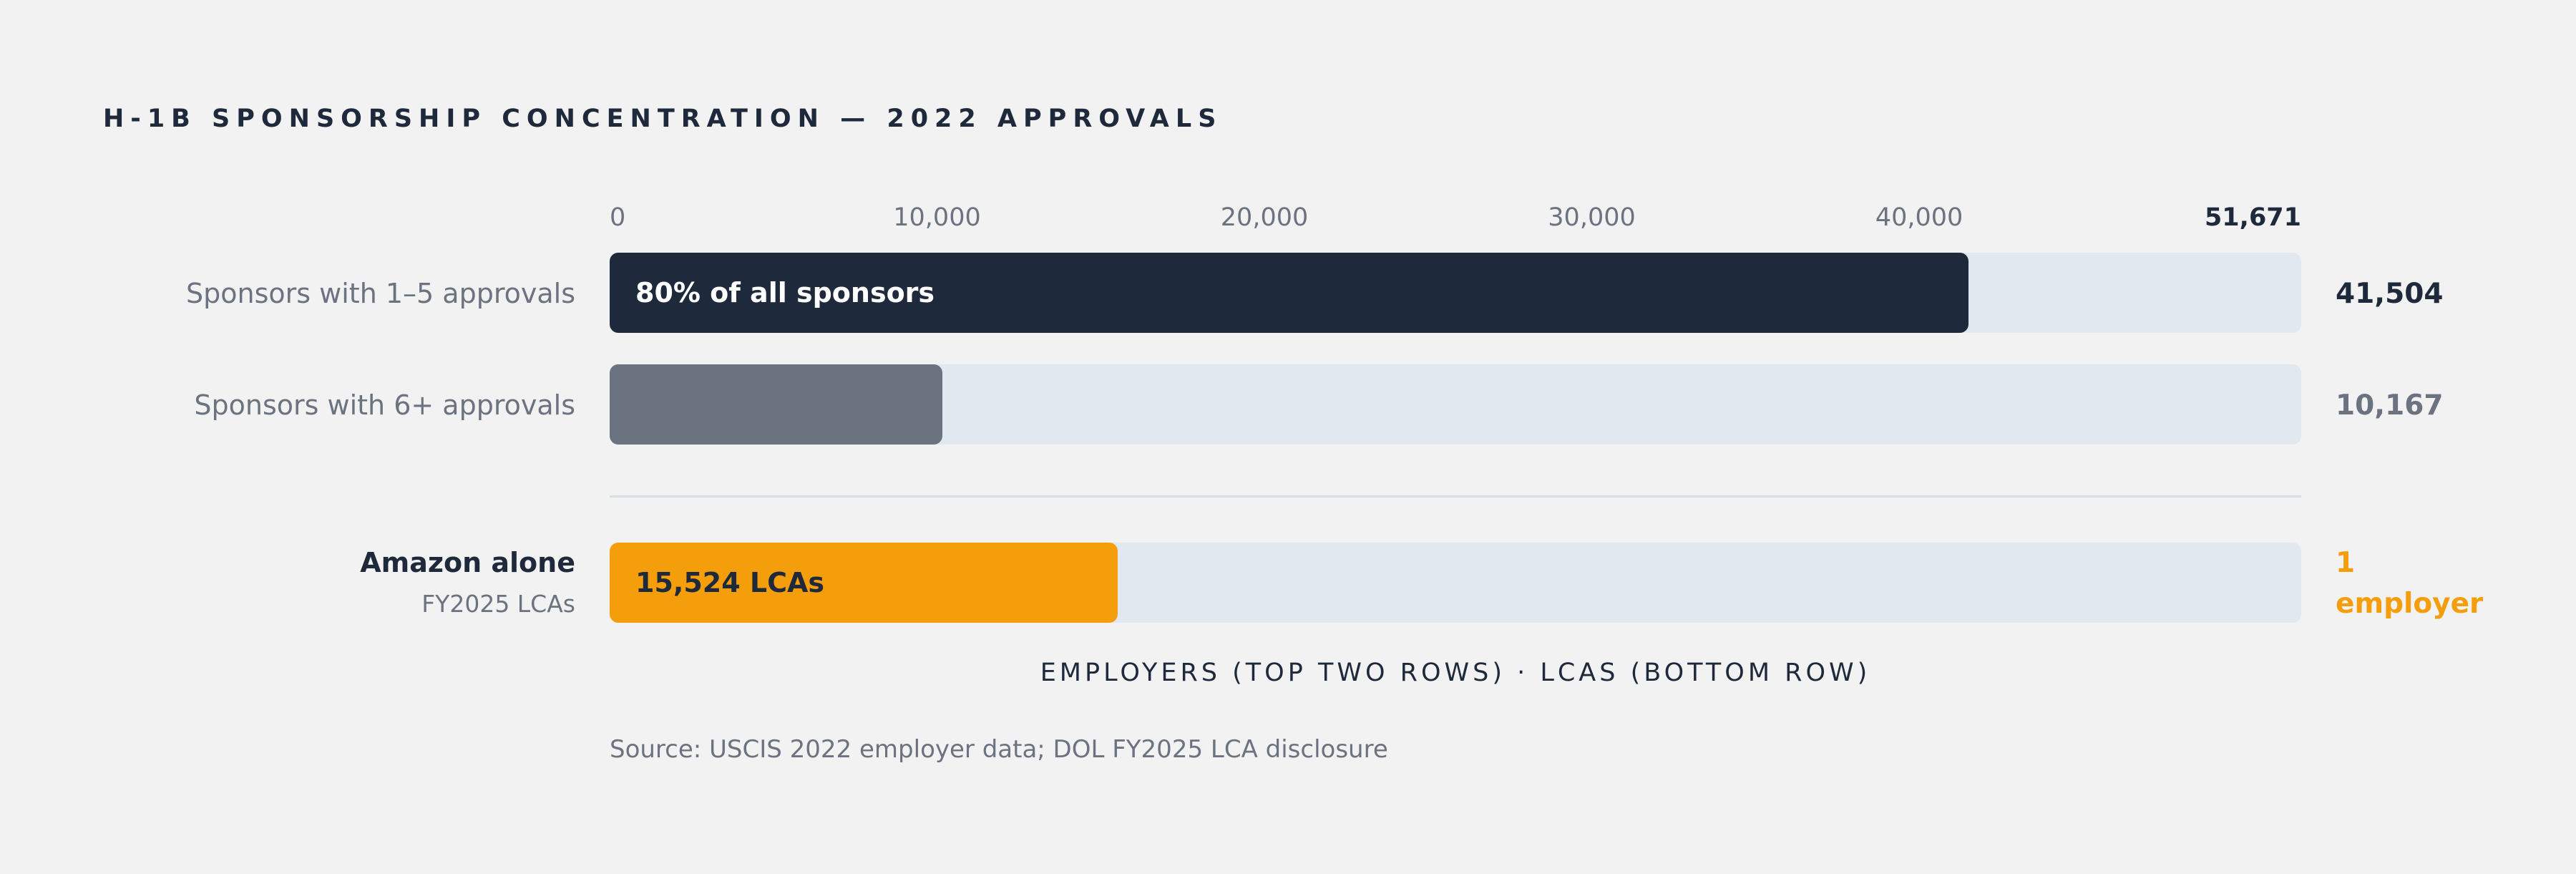 Image resolution: width=2576 pixels, height=874 pixels. What do you see at coordinates (384, 405) in the screenshot?
I see `row-label-sponsors-6-plus: Sponsors with 6+ approvals` at bounding box center [384, 405].